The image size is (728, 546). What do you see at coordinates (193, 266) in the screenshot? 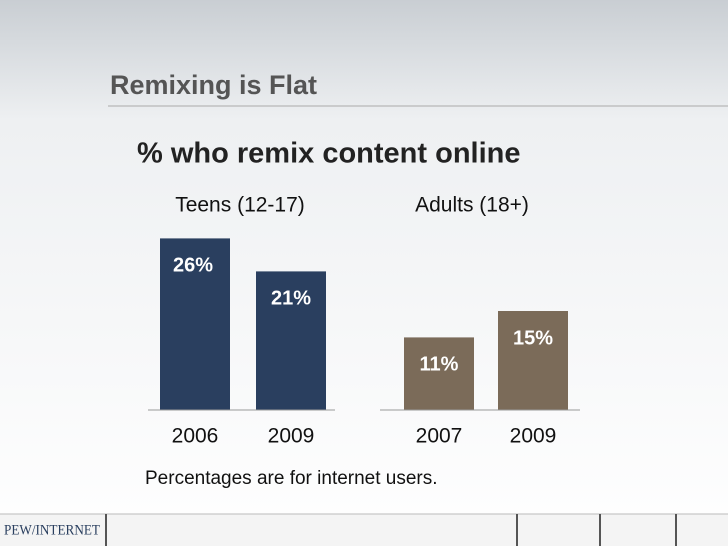
I see `value-label: 26%` at bounding box center [193, 266].